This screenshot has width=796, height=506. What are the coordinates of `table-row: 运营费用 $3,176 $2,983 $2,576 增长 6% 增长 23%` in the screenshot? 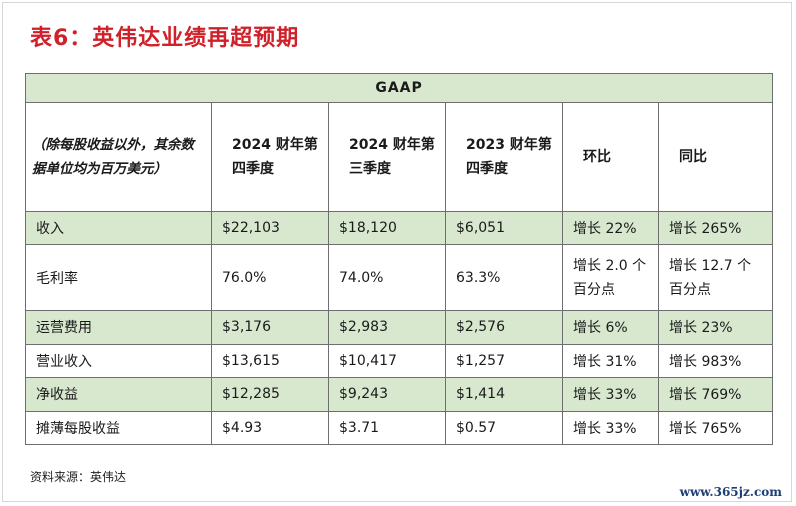 It's located at (399, 327).